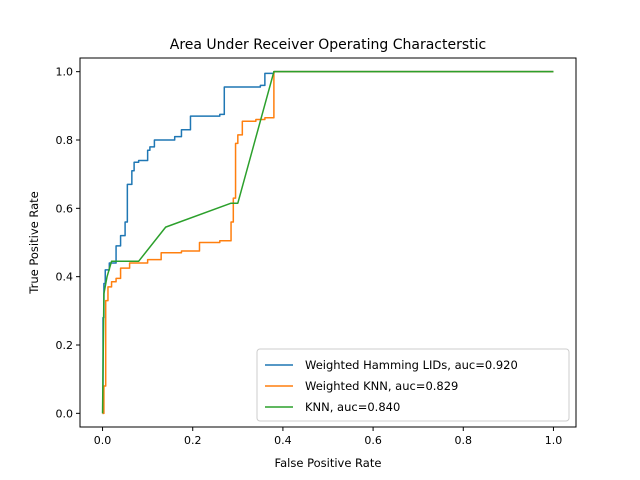 Image resolution: width=640 pixels, height=480 pixels. I want to click on x-tick-label: 0.2, so click(193, 440).